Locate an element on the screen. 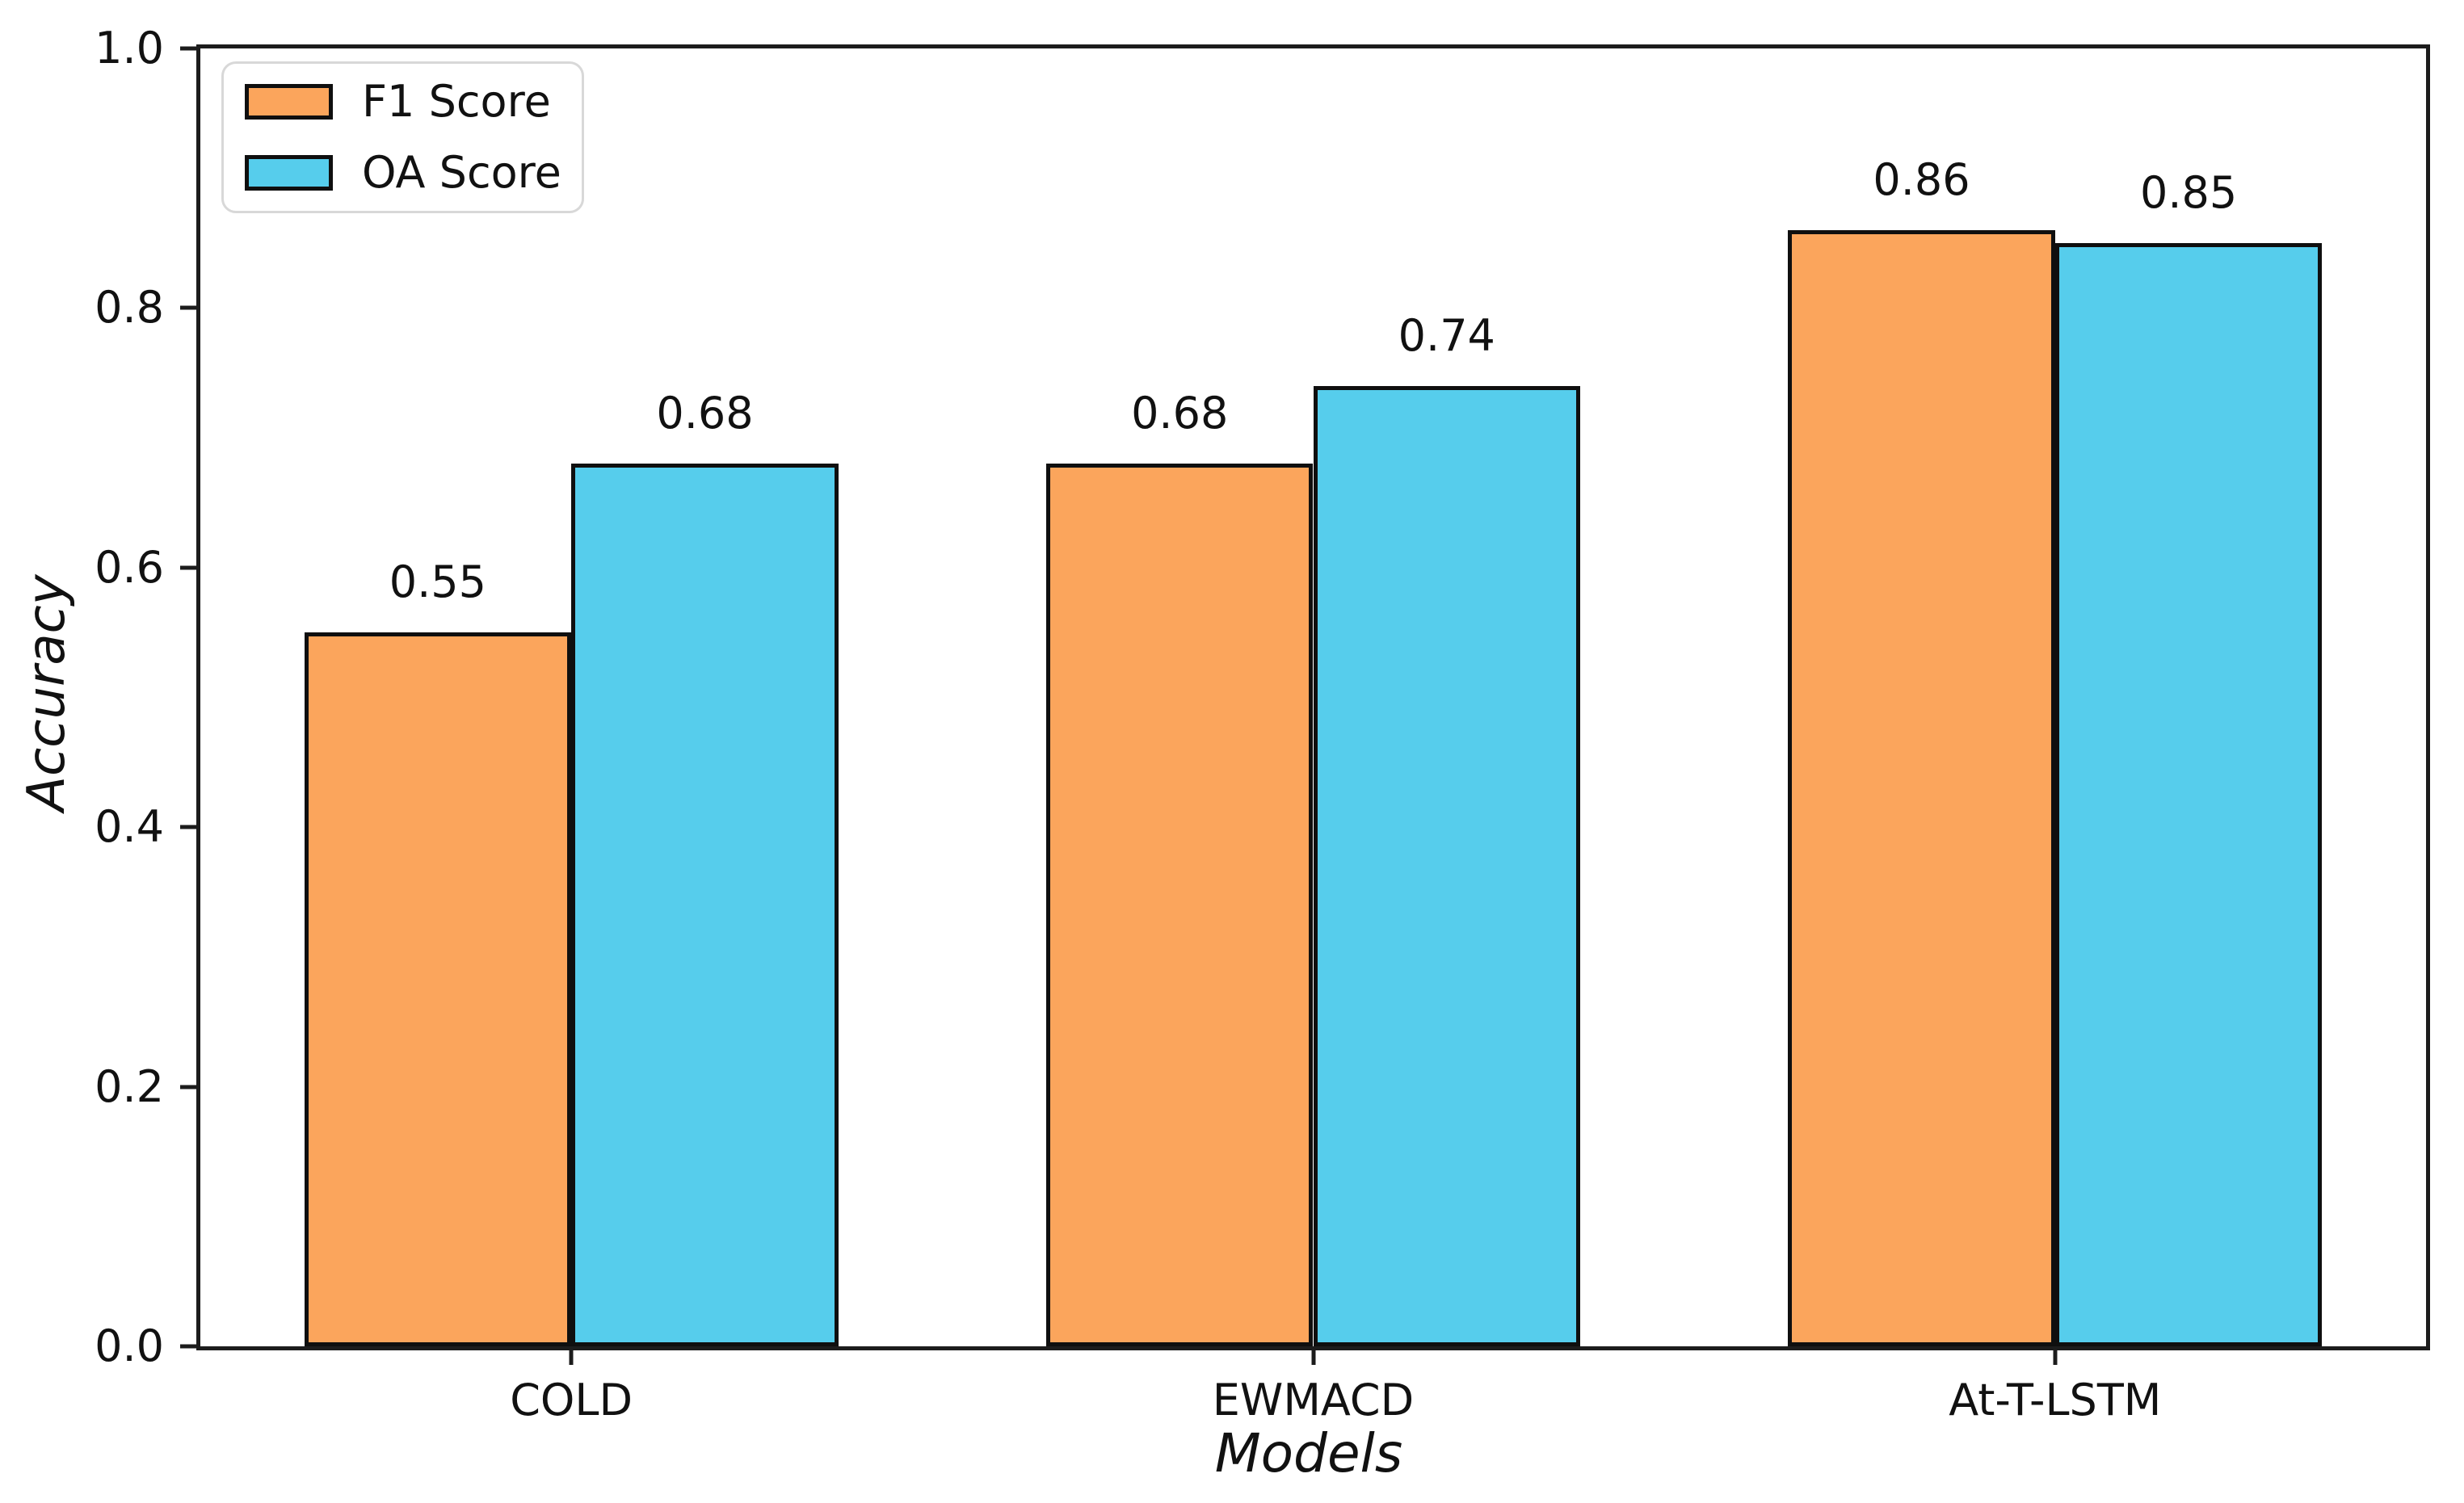  f1-score-swatch-icon is located at coordinates (289, 102).